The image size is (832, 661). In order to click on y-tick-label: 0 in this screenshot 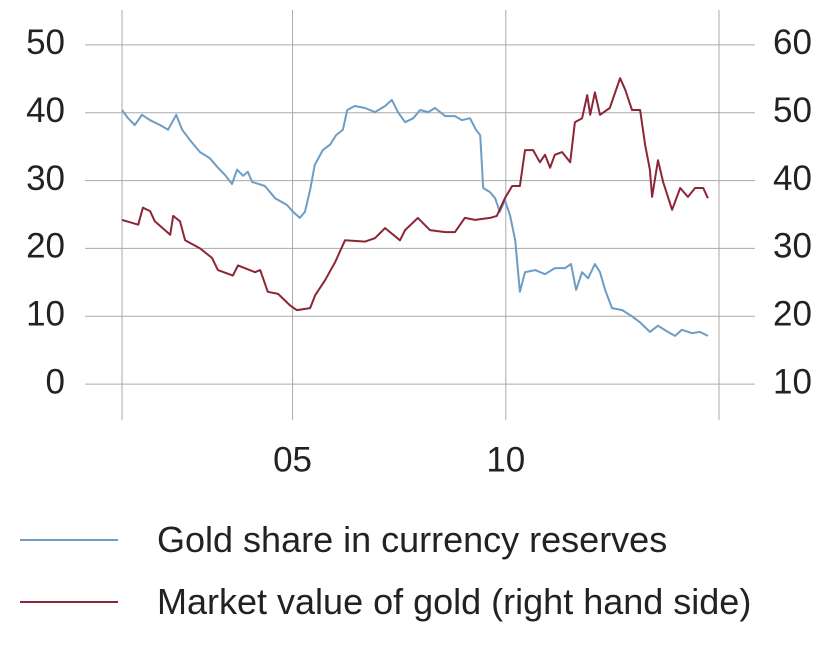, I will do `click(55, 381)`.